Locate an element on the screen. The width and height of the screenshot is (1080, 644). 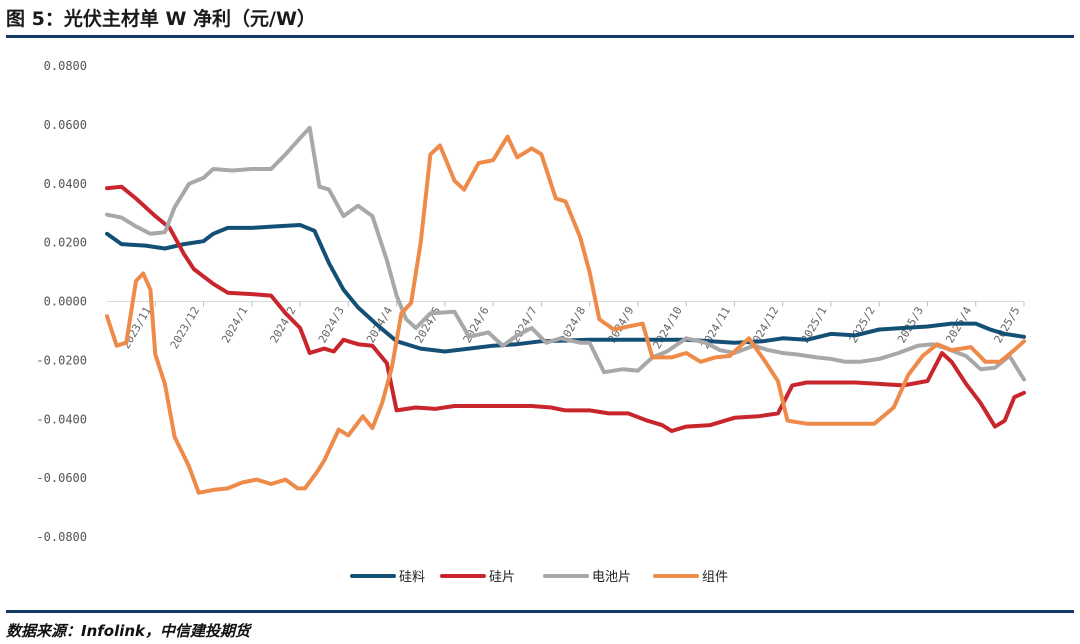
source-note: 数据来源：Infolink，中信建投期货 is located at coordinates (128, 631).